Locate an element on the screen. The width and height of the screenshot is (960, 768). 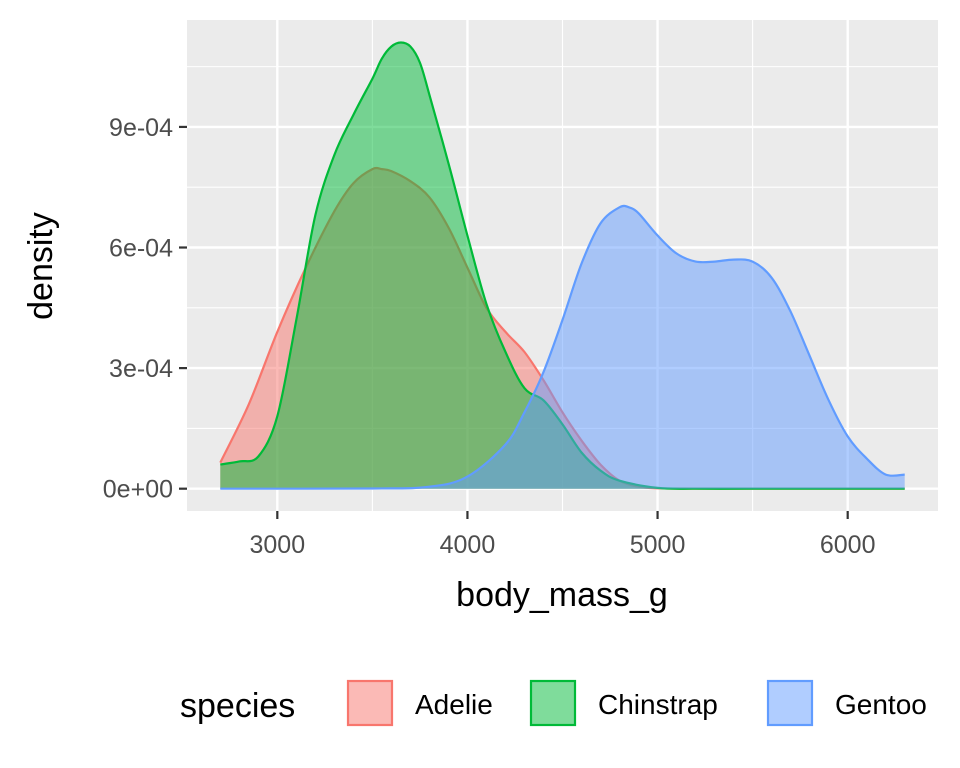
x-tick-label: 5000 is located at coordinates (658, 545).